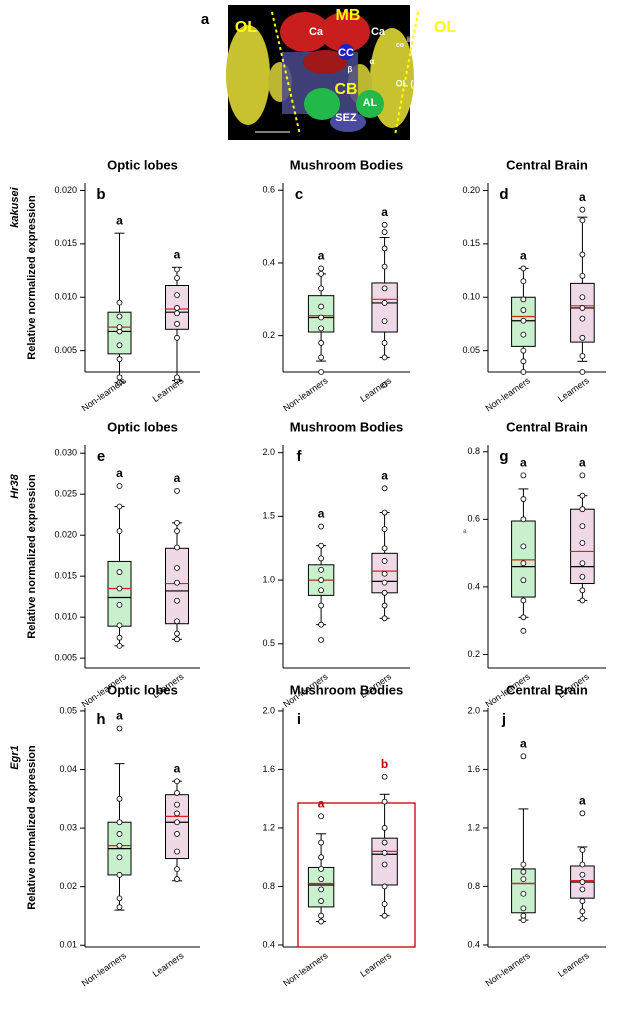  What do you see at coordinates (473, 451) in the screenshot?
I see `y-tick-label: 0.8` at bounding box center [473, 451].